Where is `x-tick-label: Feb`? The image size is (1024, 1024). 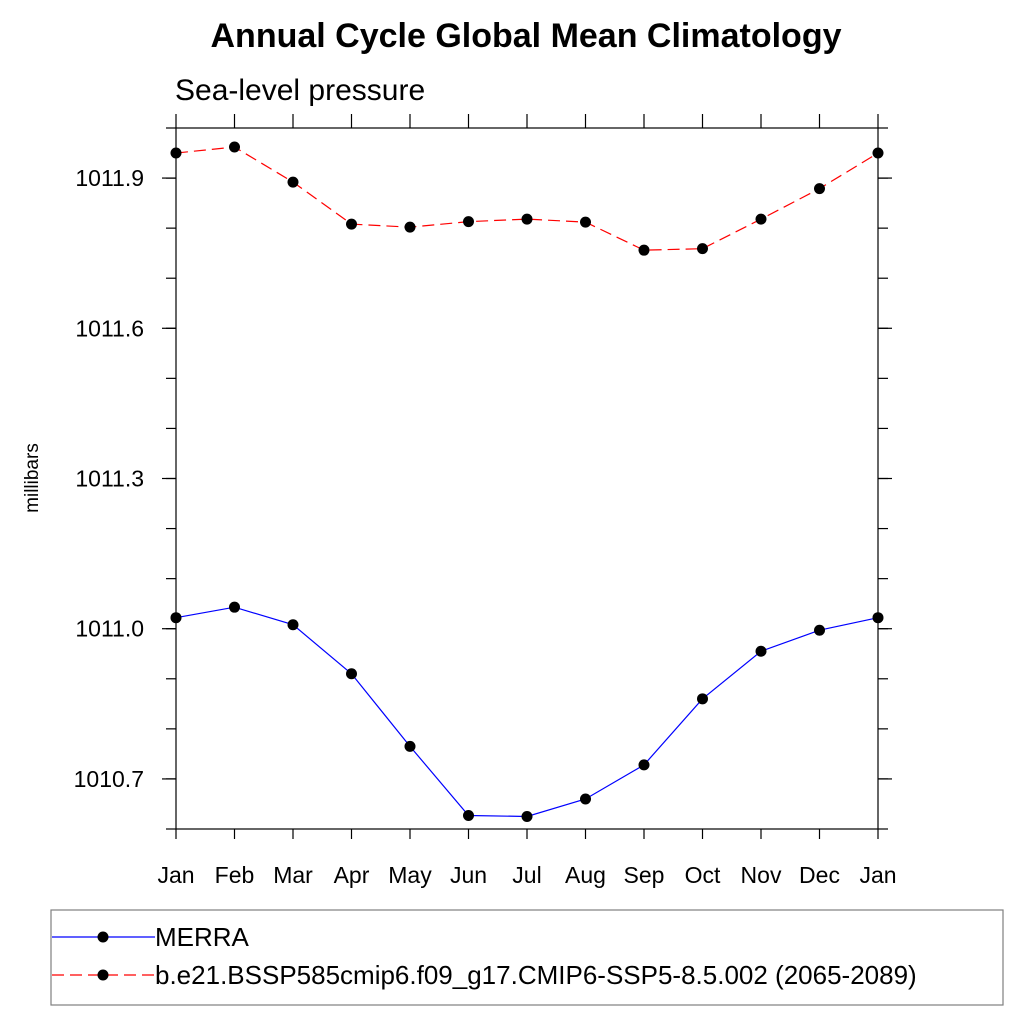
x-tick-label: Feb is located at coordinates (235, 875).